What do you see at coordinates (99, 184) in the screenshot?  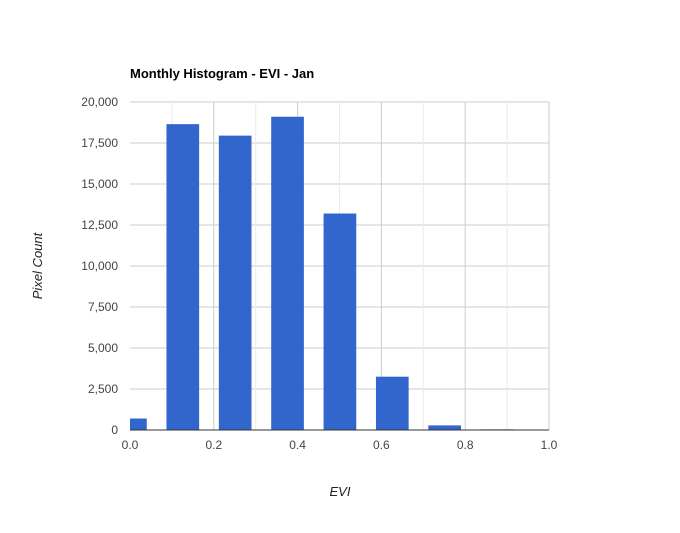 I see `y-tick-label: 15,000` at bounding box center [99, 184].